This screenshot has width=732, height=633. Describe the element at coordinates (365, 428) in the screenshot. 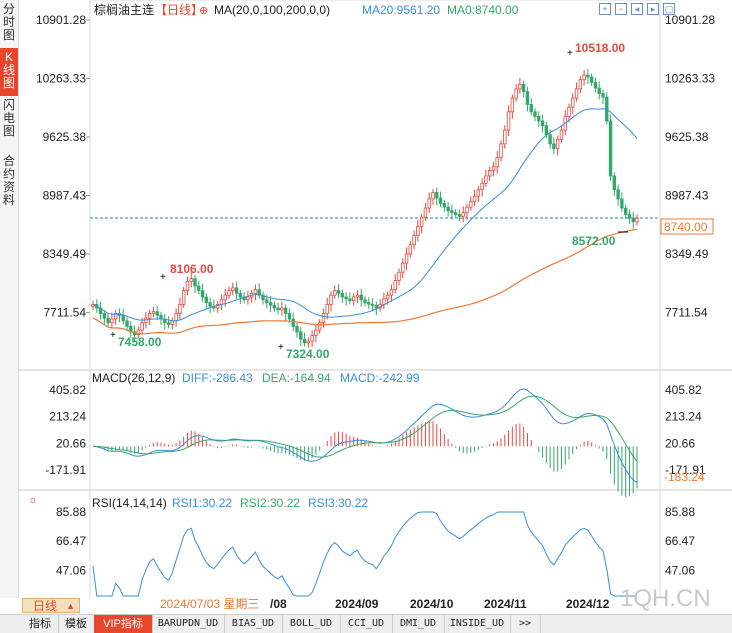

I see `macd-dea-line` at that location.